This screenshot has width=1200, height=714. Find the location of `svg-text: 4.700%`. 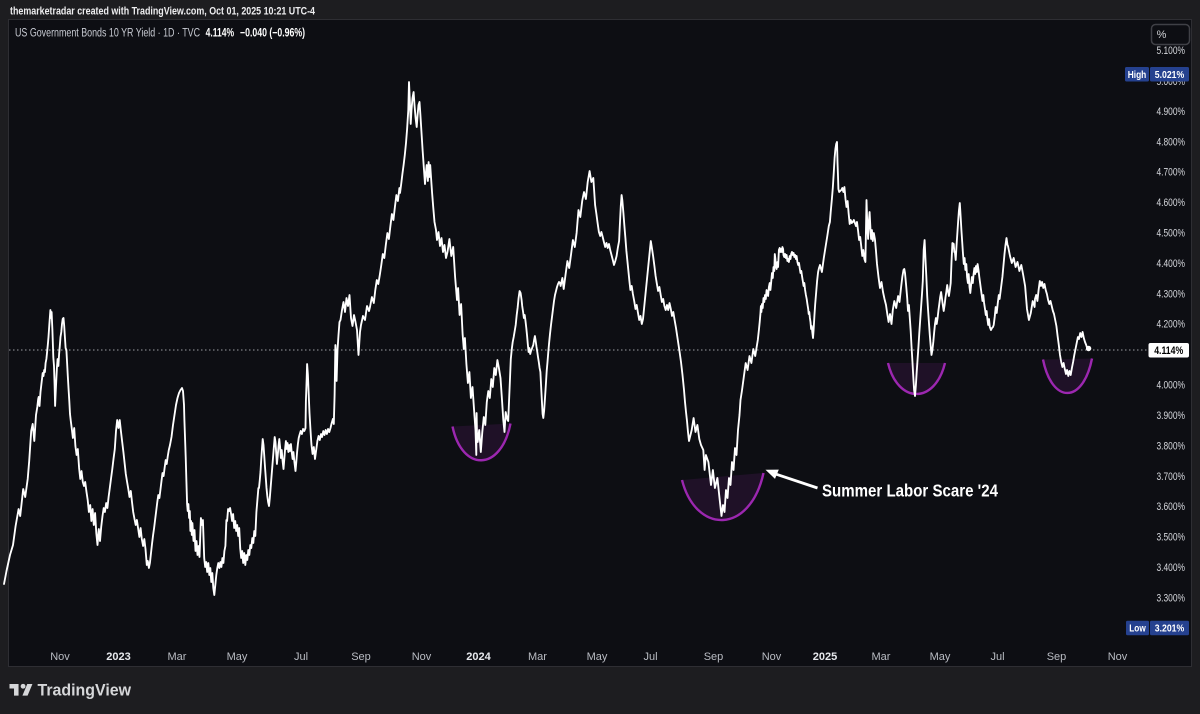

svg-text: 4.700% is located at coordinates (1171, 173).